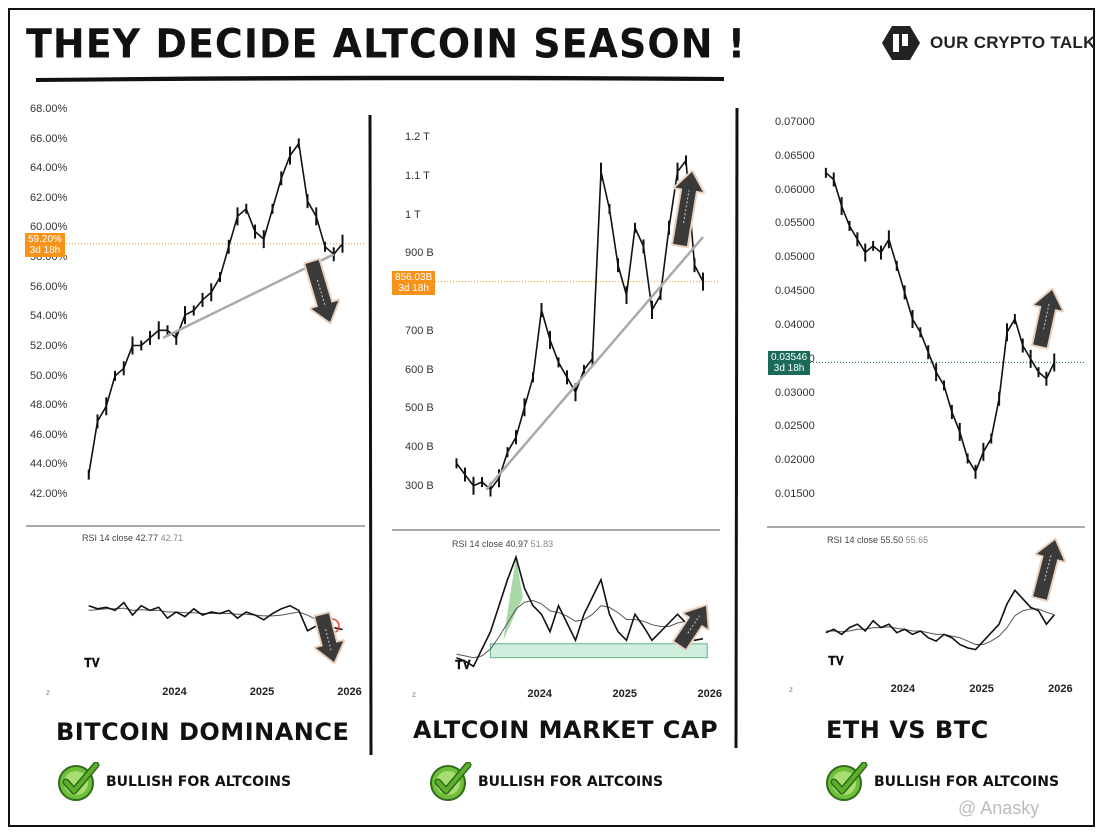 The height and width of the screenshot is (837, 1105). Describe the element at coordinates (49, 316) in the screenshot. I see `y-tick-label: 54.00%` at that location.